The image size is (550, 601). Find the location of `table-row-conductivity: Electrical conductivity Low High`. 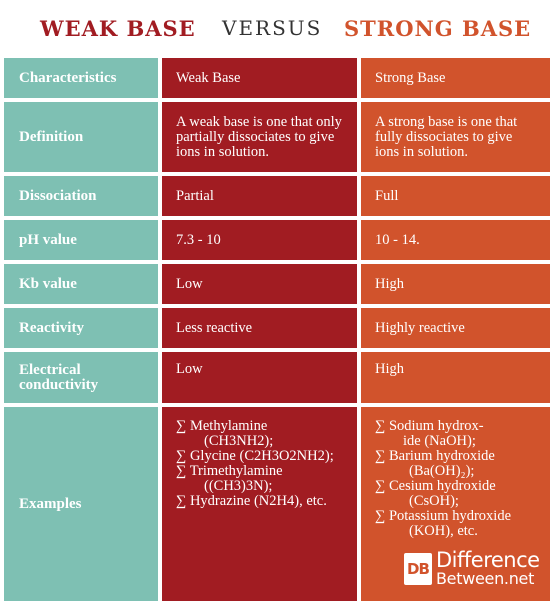

table-row-conductivity: Electrical conductivity Low High is located at coordinates (275, 377).